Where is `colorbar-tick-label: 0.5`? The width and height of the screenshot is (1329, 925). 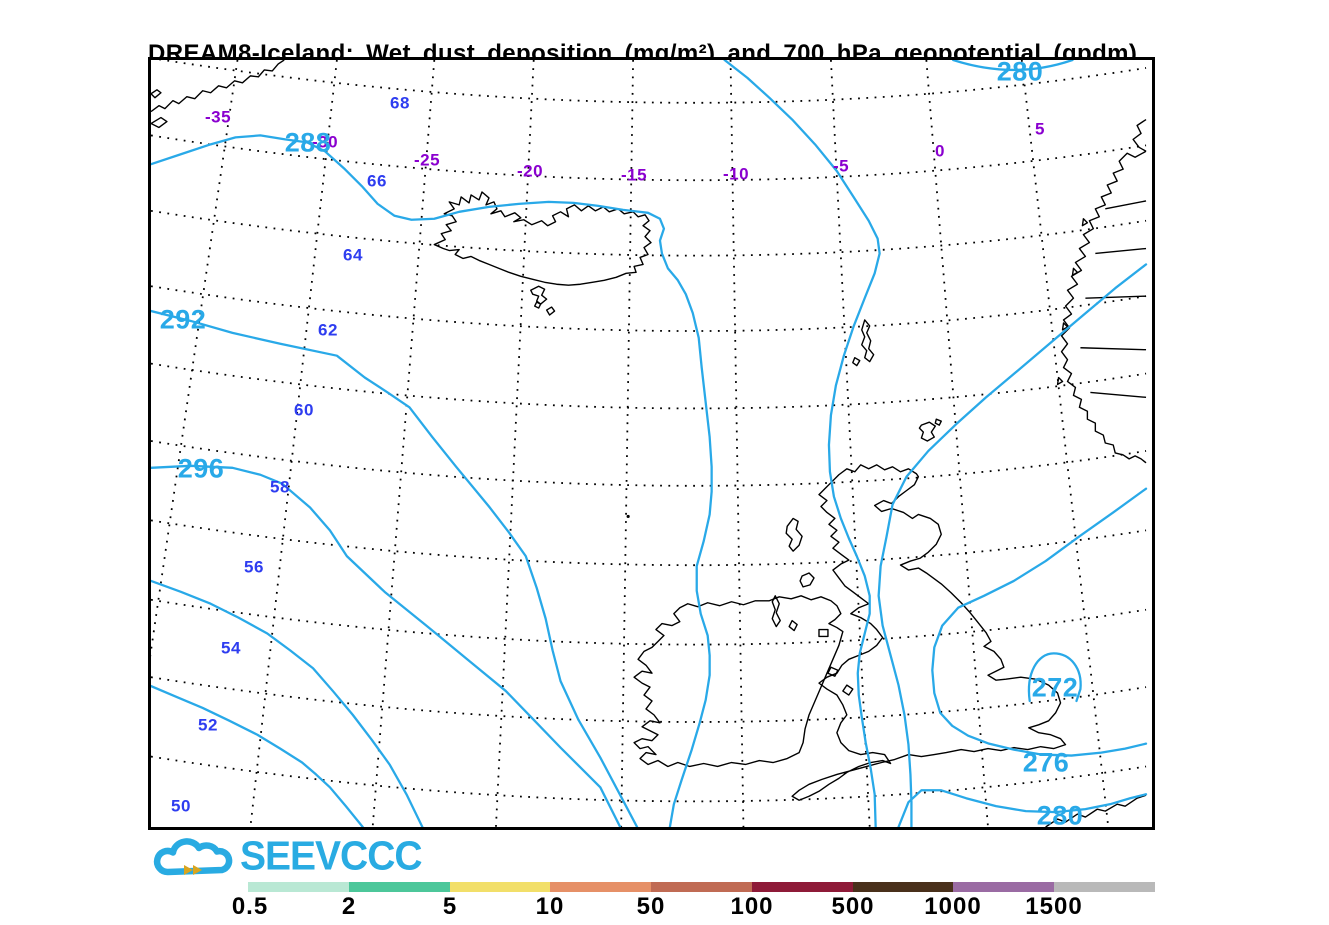 colorbar-tick-label: 0.5 is located at coordinates (250, 906).